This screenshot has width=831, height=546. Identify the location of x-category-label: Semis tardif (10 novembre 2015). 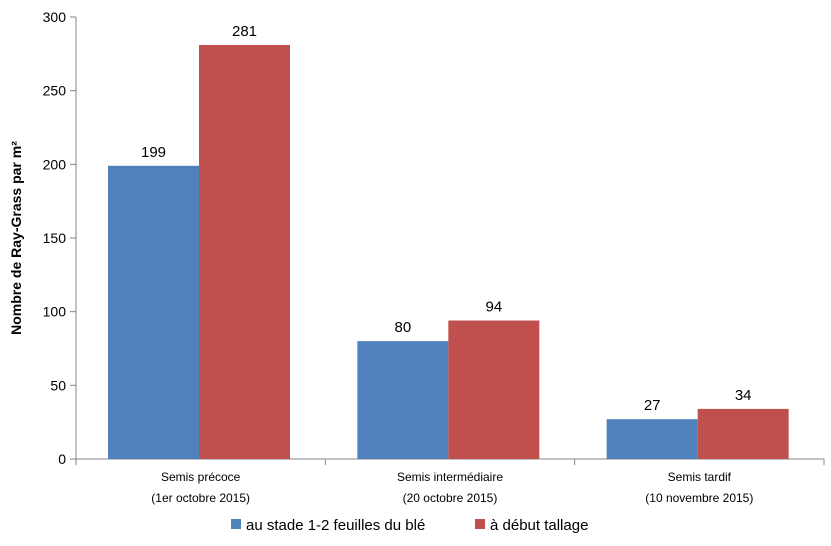
(699, 487).